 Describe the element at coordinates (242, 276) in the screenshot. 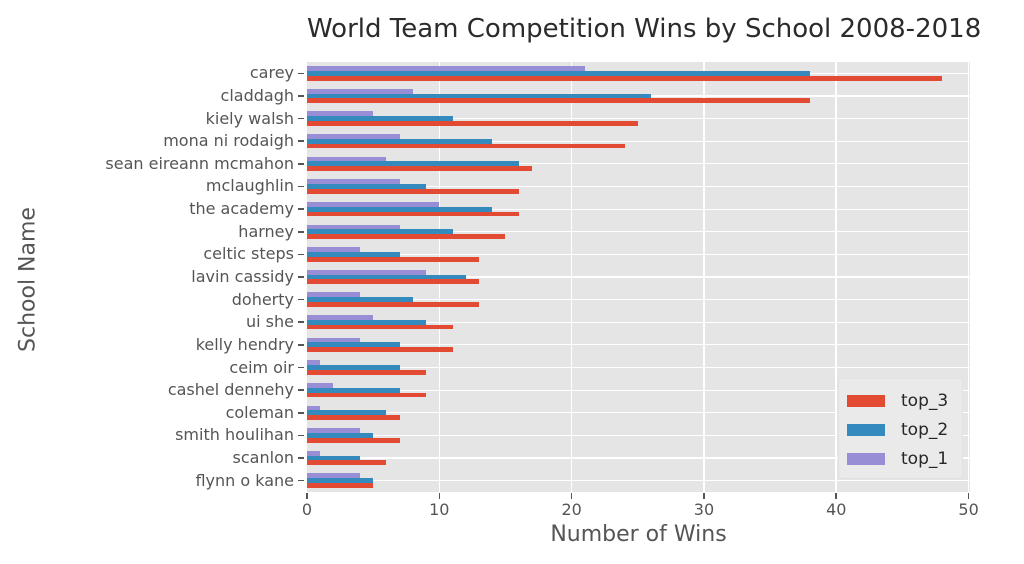

I see `category-label: lavin cassidy` at that location.